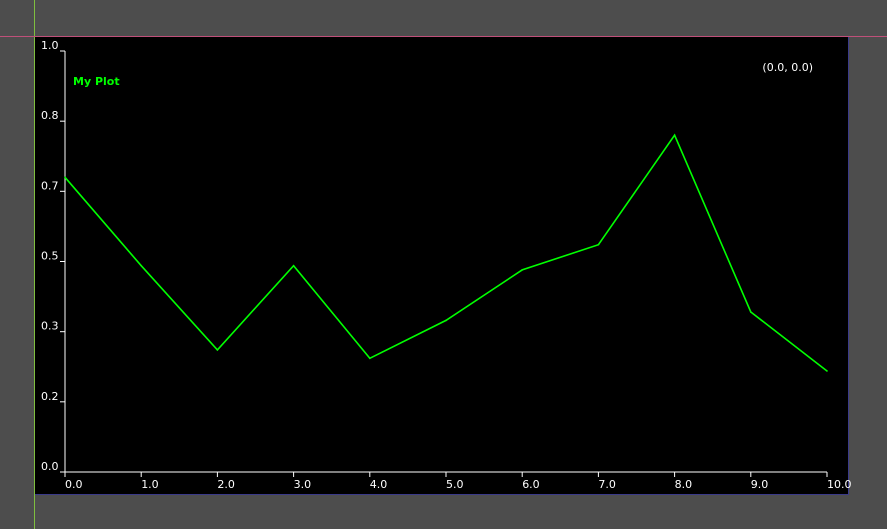 The height and width of the screenshot is (529, 887). Describe the element at coordinates (50, 396) in the screenshot. I see `y-tick-label: 0.2` at that location.